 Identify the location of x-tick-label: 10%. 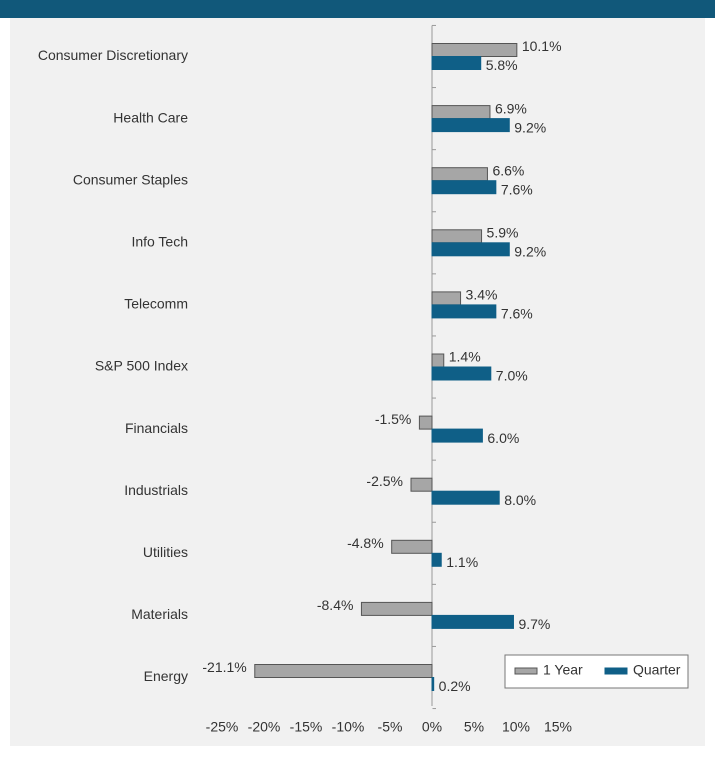
(516, 727).